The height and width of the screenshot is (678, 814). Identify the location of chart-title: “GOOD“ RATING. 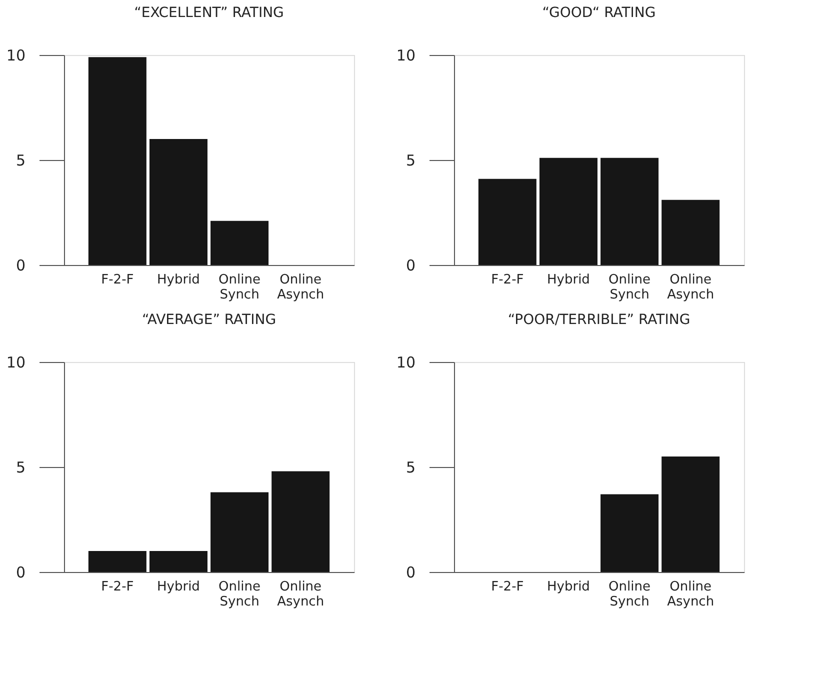
(599, 13).